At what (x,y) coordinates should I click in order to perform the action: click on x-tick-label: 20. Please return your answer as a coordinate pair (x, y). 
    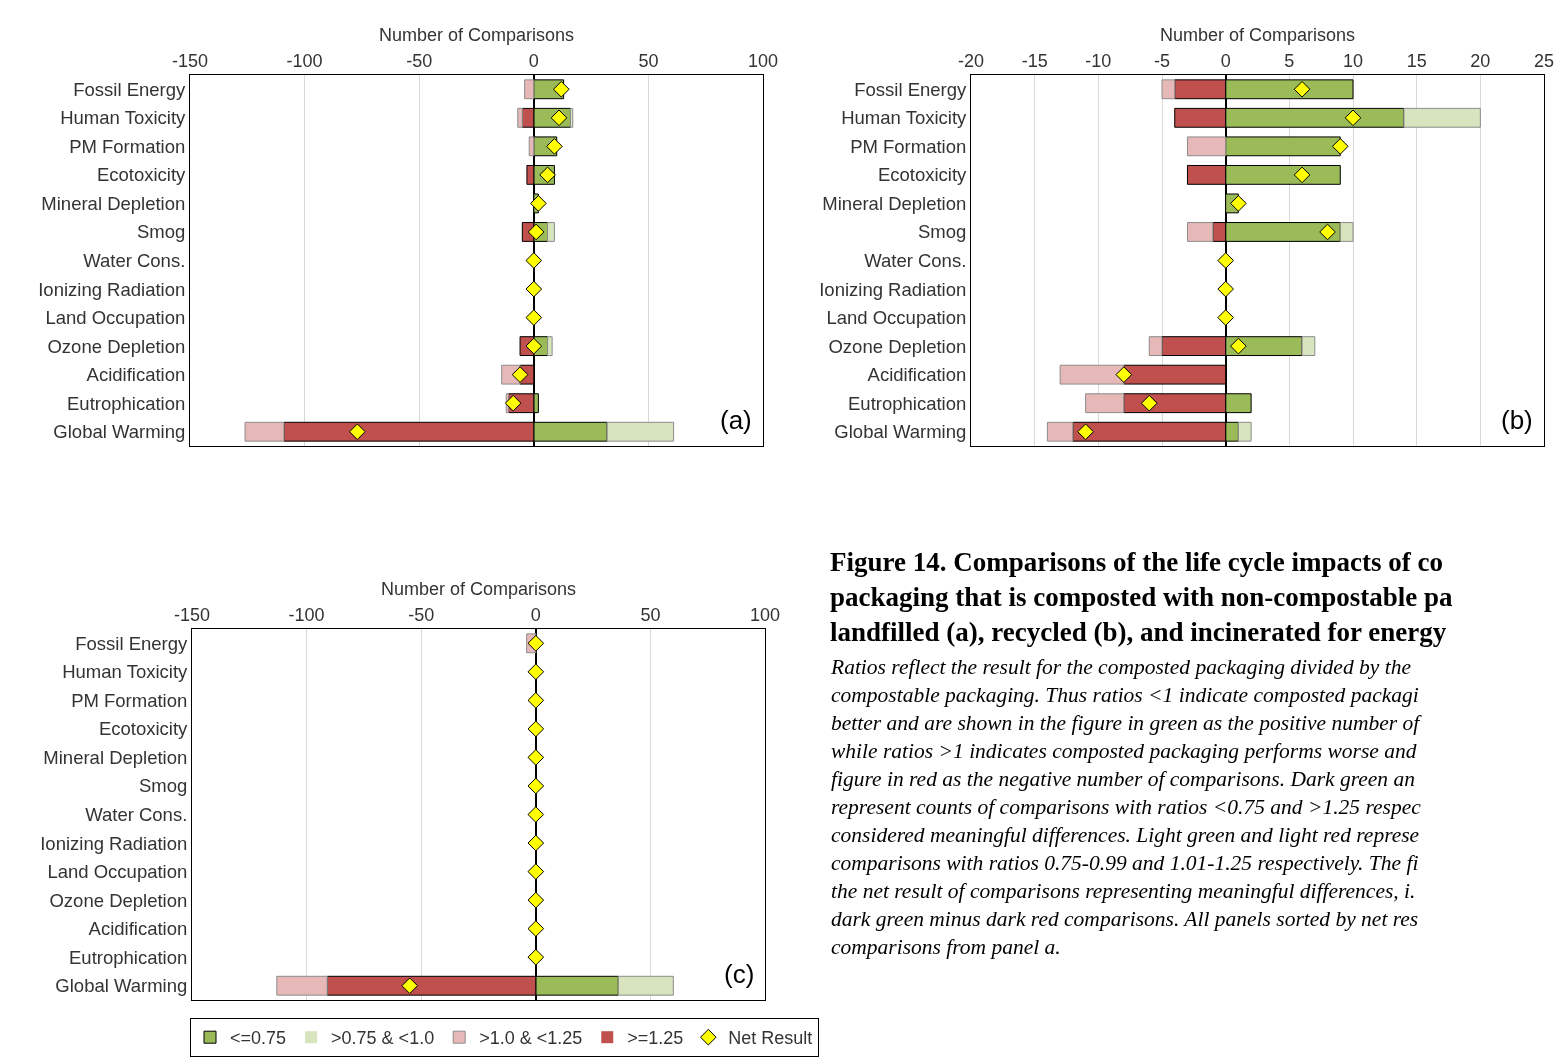
    Looking at the image, I should click on (1480, 60).